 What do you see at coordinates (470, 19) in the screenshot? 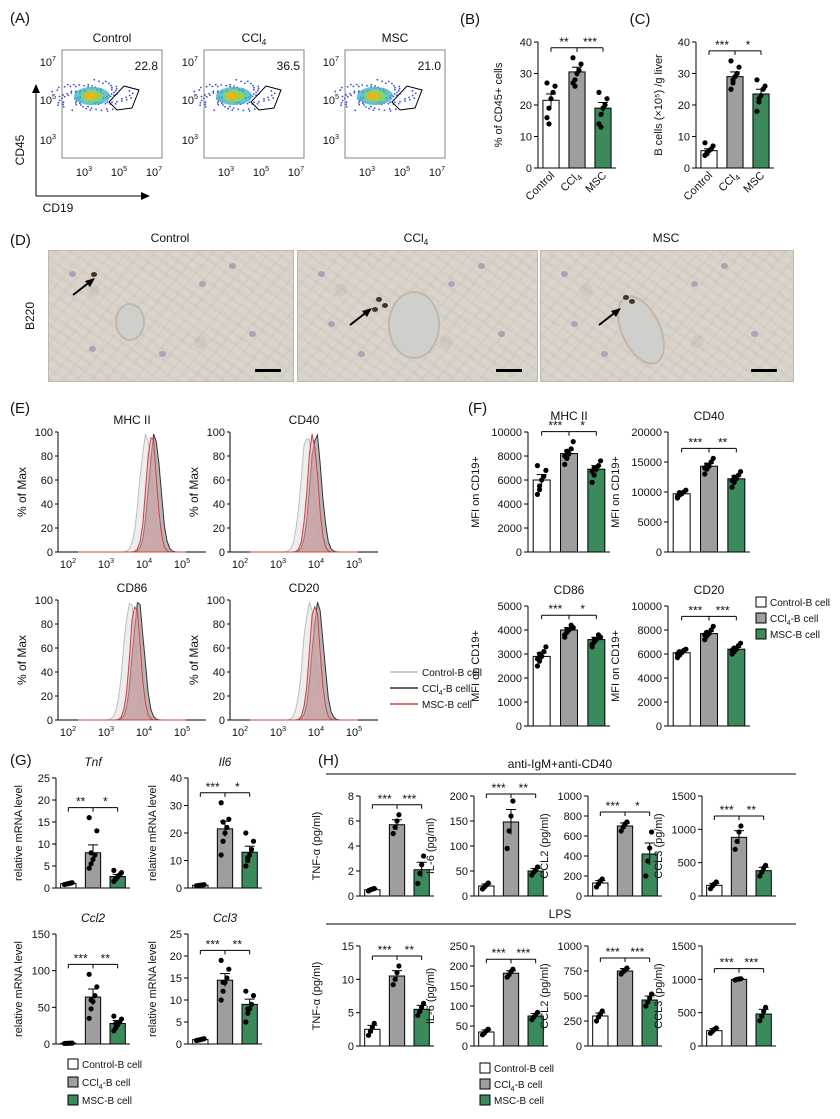
I see `panel-letter-b: (B)` at bounding box center [470, 19].